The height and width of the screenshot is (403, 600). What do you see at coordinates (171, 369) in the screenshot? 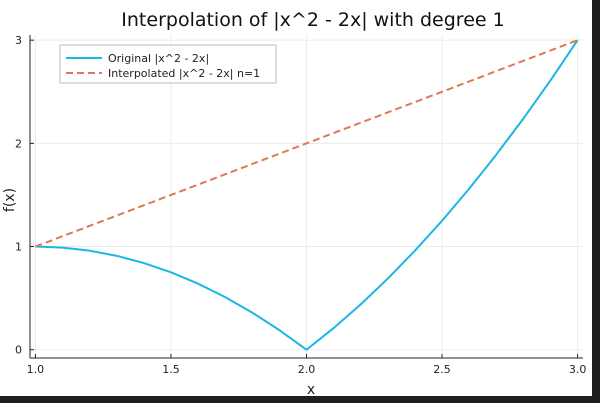
I see `x-tick-label: 1.5` at bounding box center [171, 369].